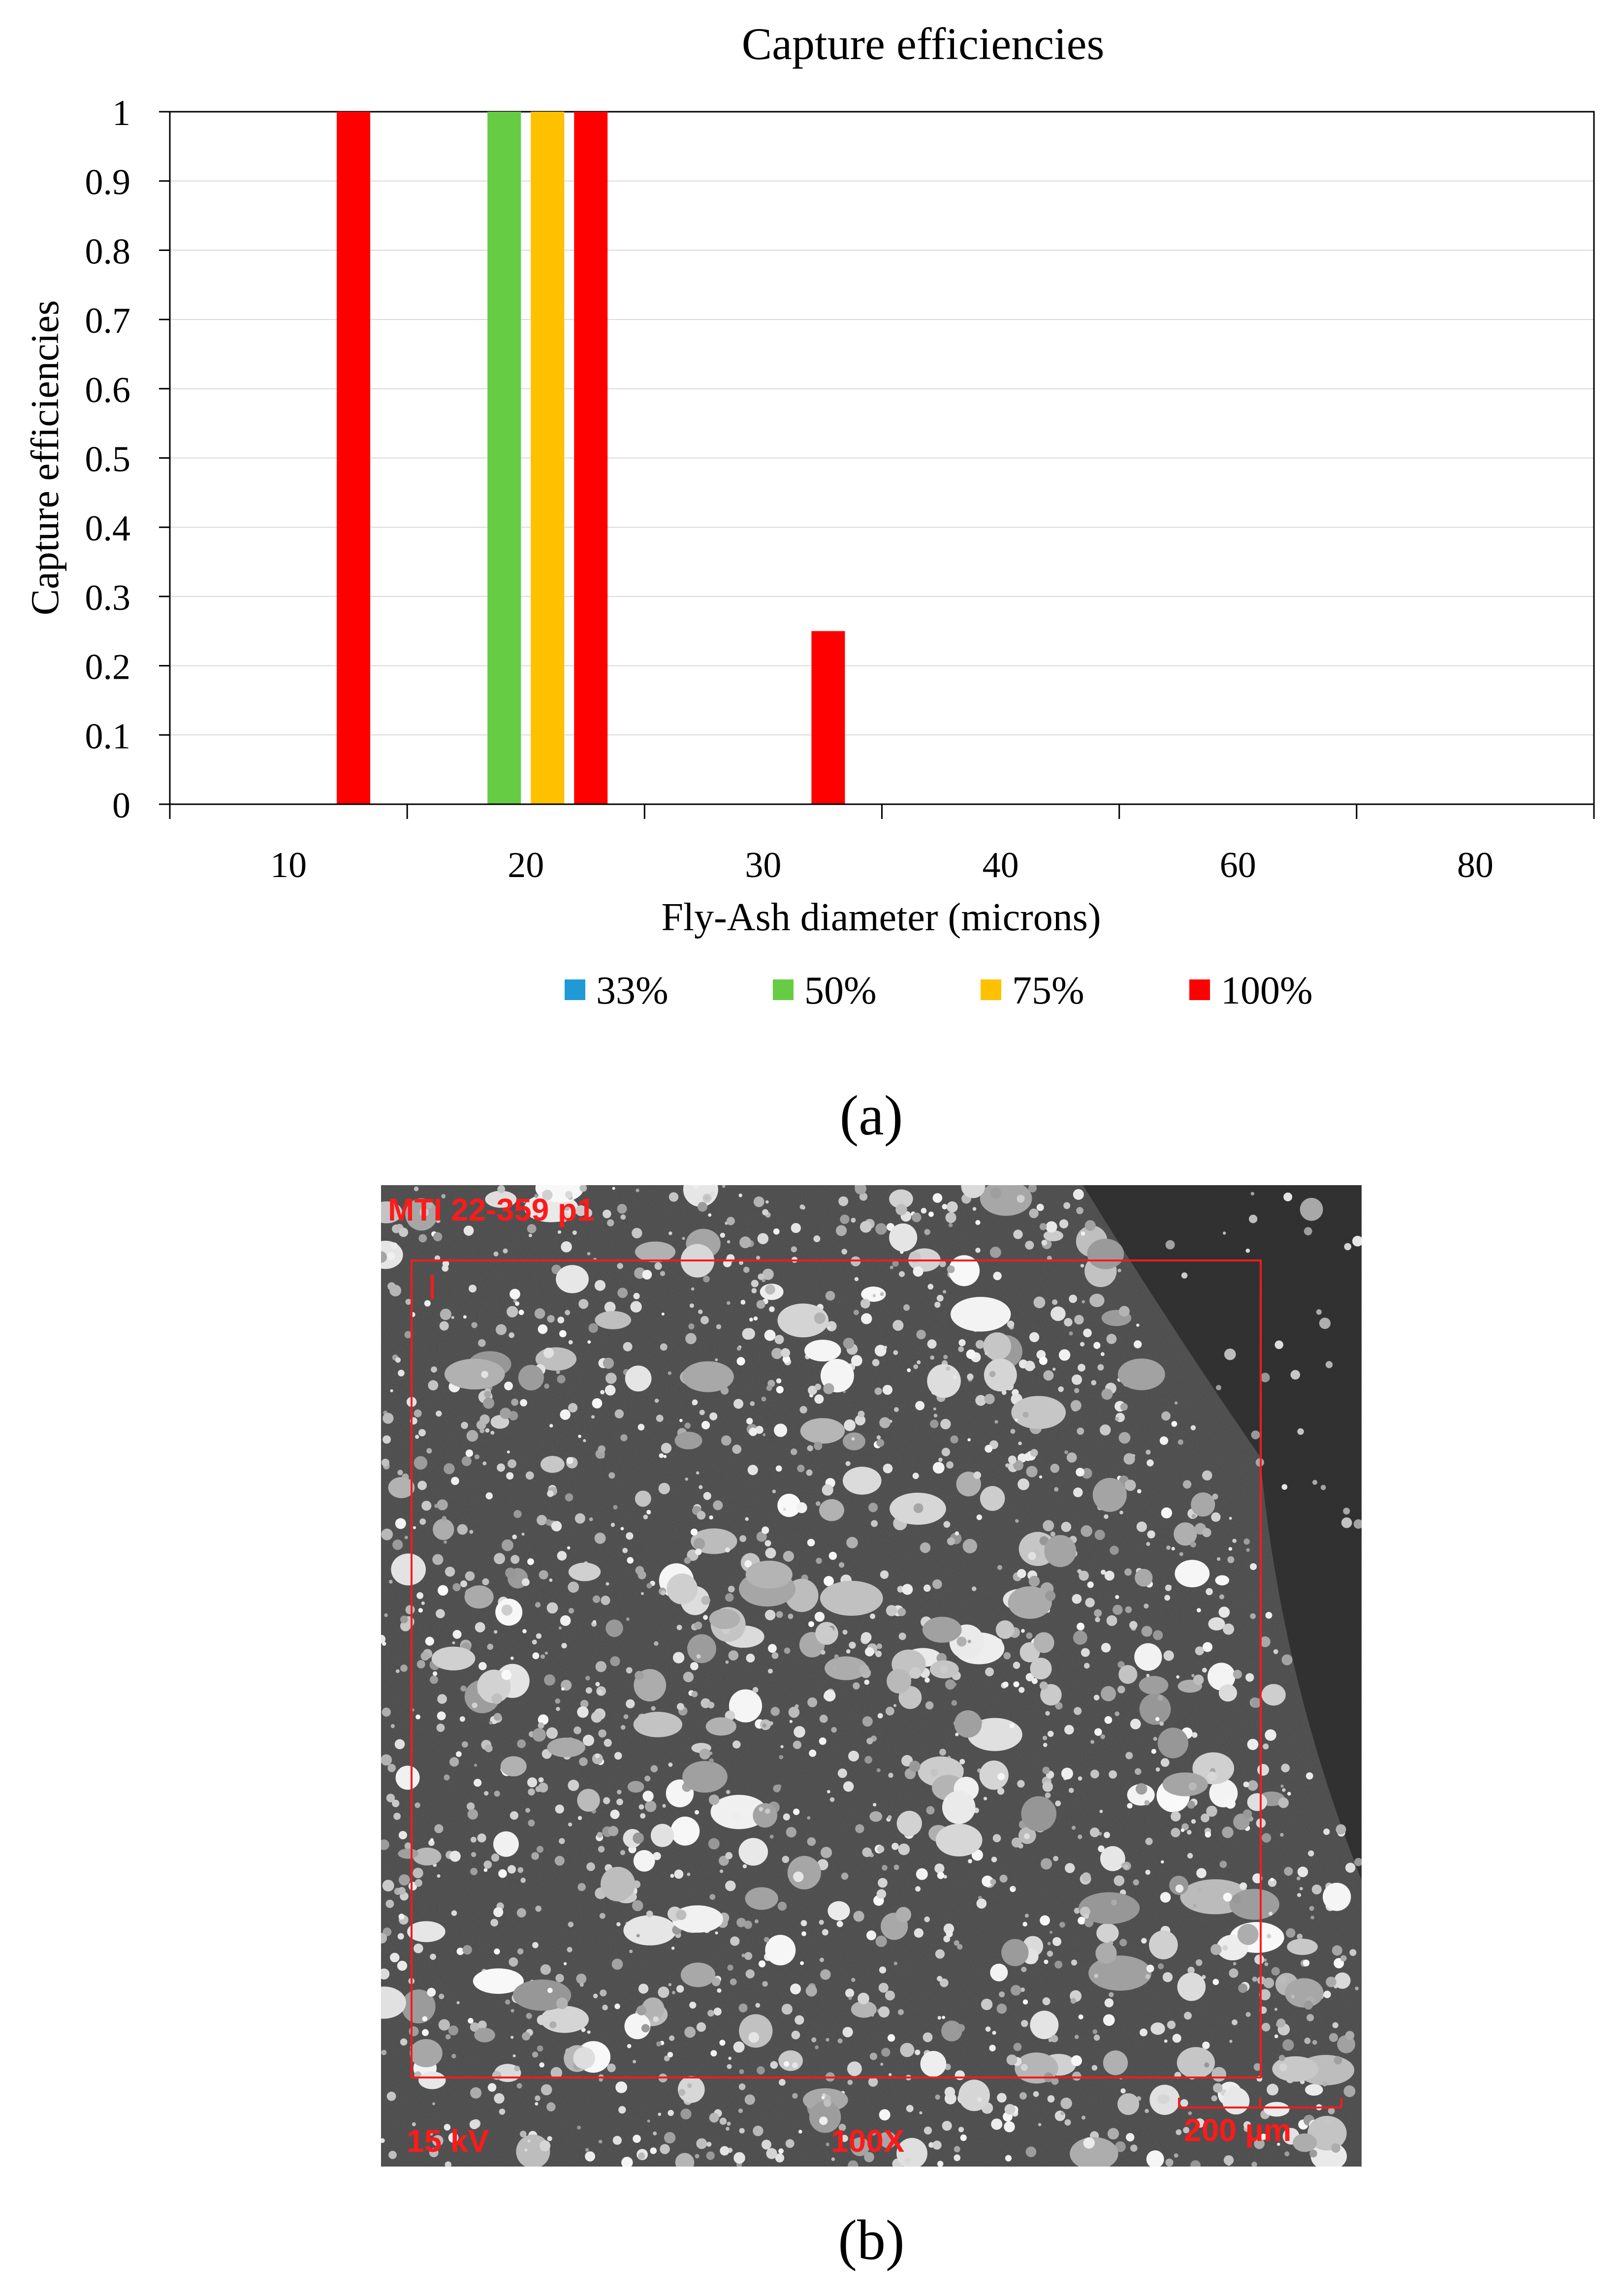  I want to click on caption-b: (b), so click(871, 2240).